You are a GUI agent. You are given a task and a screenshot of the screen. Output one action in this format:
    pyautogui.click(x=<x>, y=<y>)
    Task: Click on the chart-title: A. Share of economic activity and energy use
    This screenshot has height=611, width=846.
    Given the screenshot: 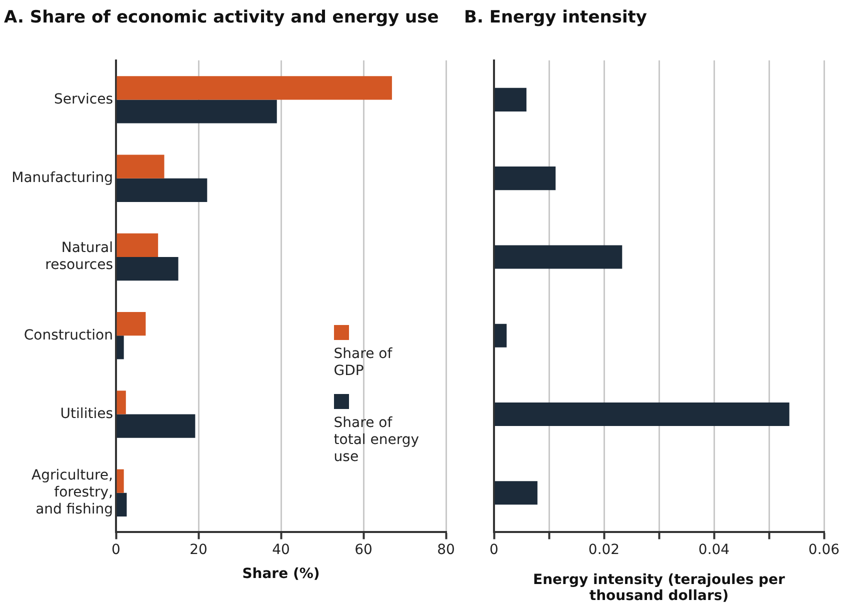 What is the action you would take?
    pyautogui.click(x=221, y=18)
    